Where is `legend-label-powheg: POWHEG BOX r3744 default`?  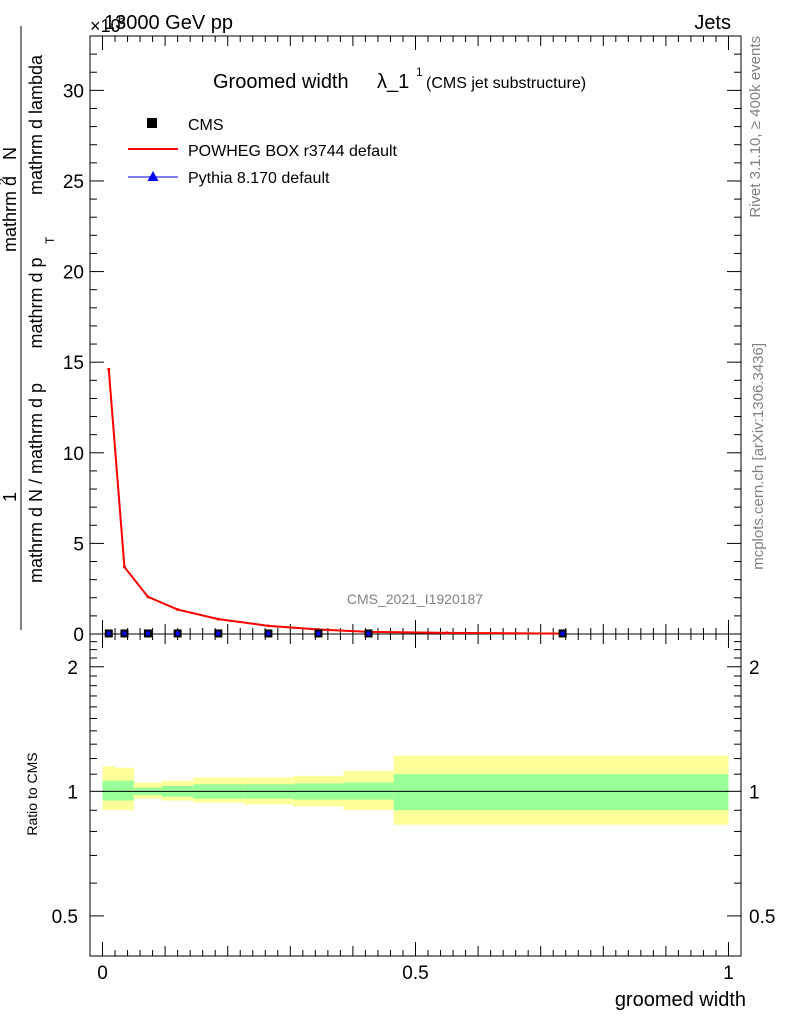
legend-label-powheg: POWHEG BOX r3744 default is located at coordinates (293, 151).